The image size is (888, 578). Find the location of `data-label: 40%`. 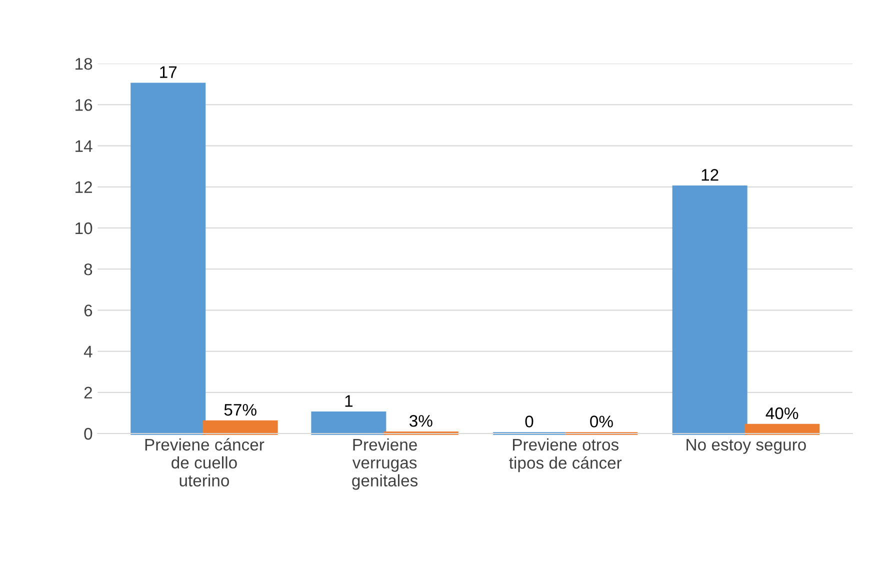

data-label: 40% is located at coordinates (782, 413).